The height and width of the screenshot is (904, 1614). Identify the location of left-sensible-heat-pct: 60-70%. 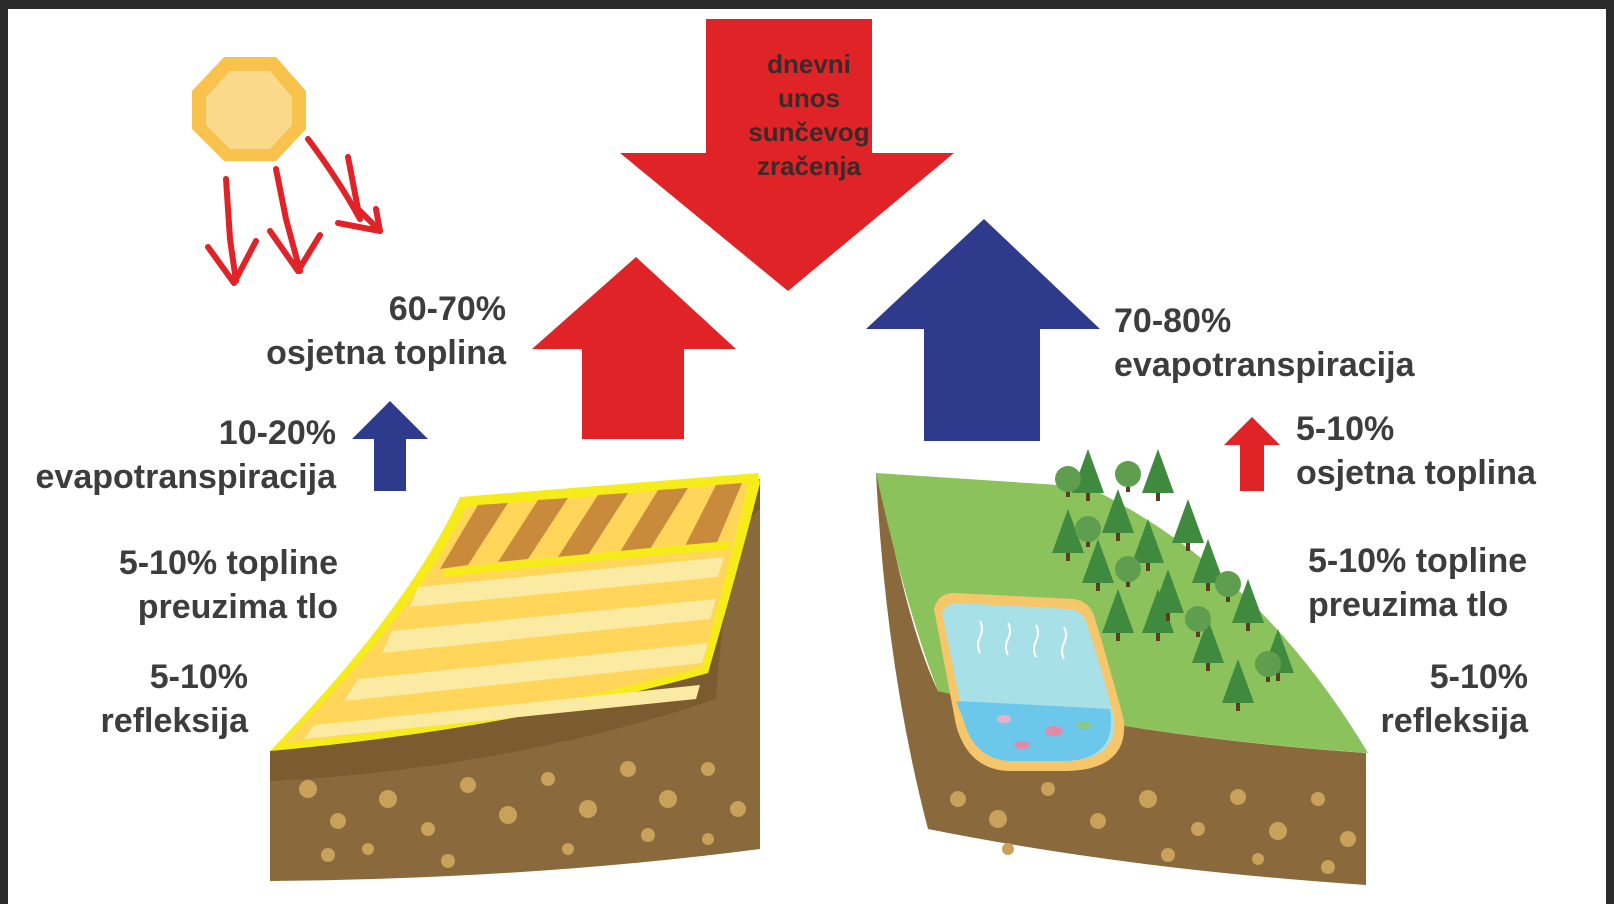
(447, 309).